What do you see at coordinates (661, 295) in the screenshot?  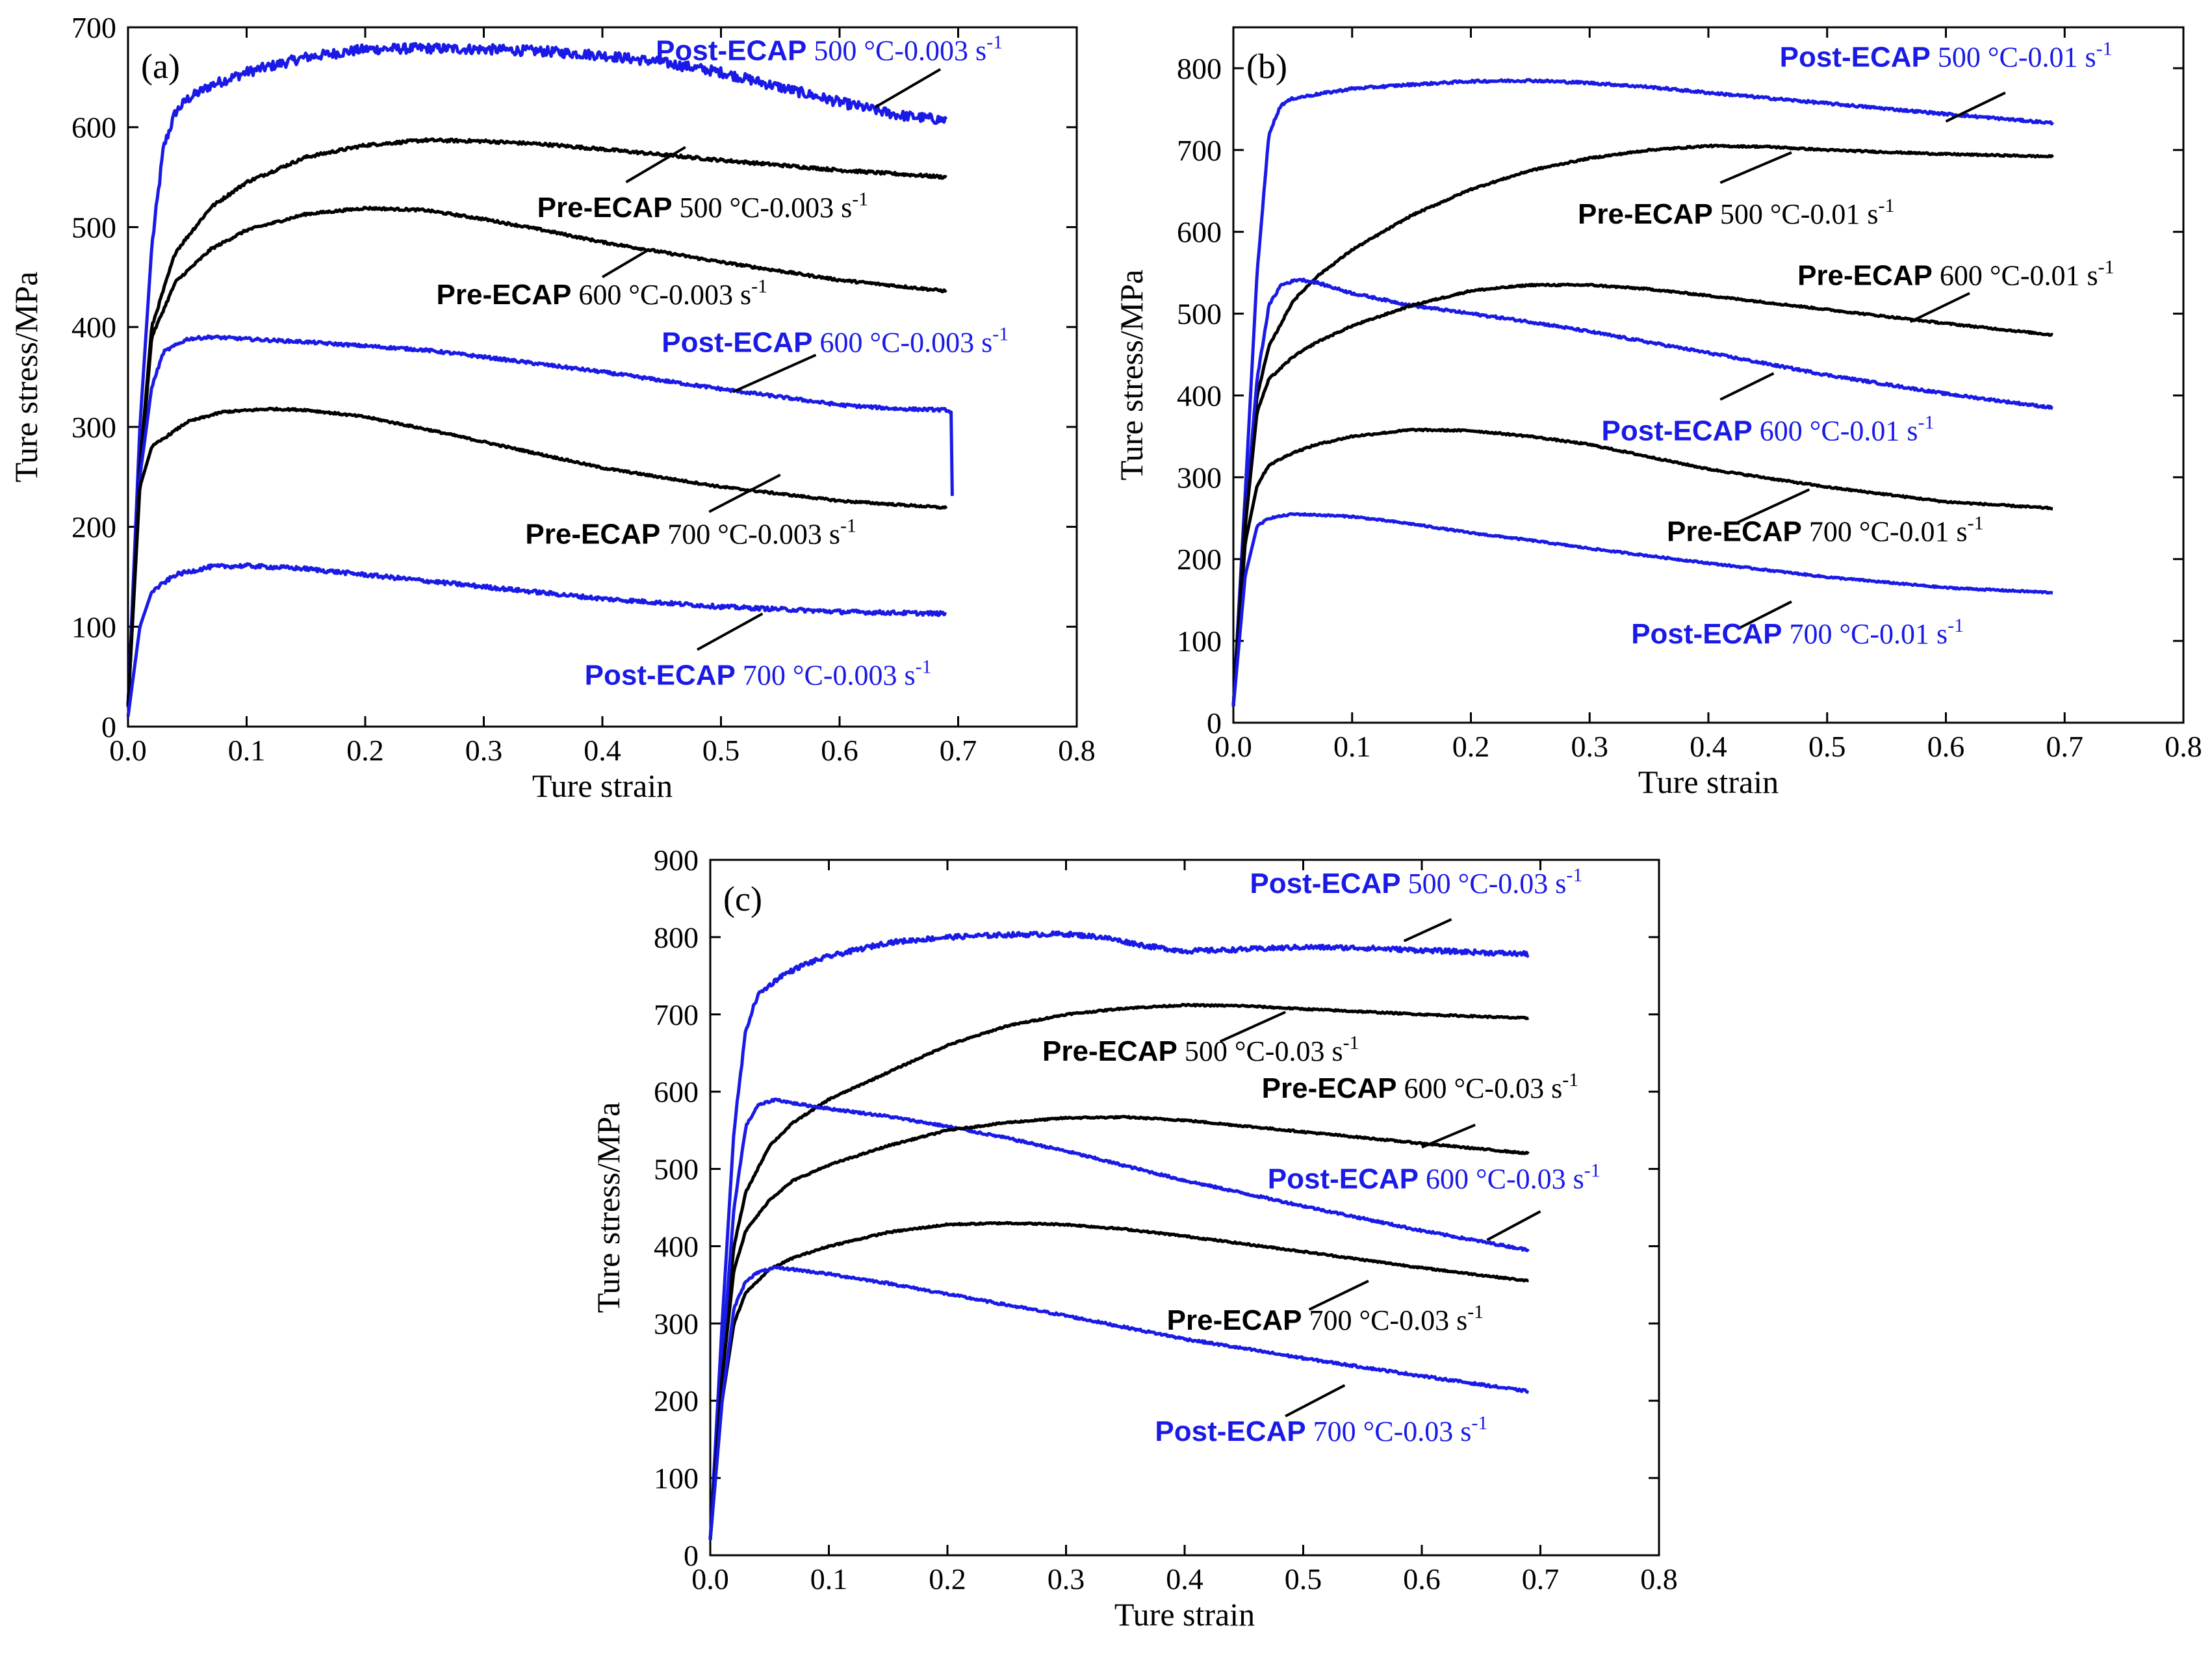 I see `annotation-condition: 600 °C-0.003 s` at bounding box center [661, 295].